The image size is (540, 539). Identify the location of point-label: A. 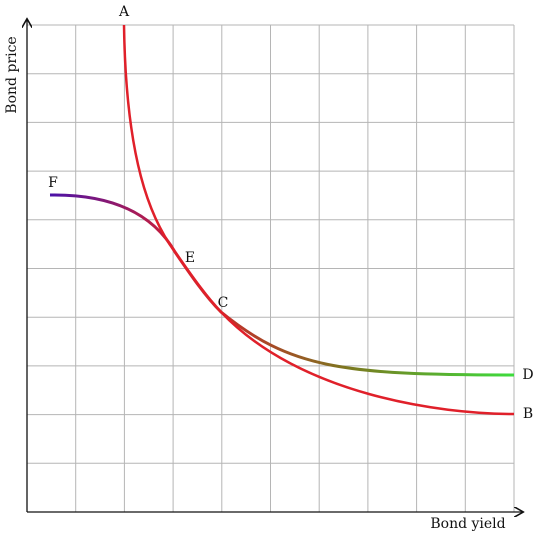
(124, 12).